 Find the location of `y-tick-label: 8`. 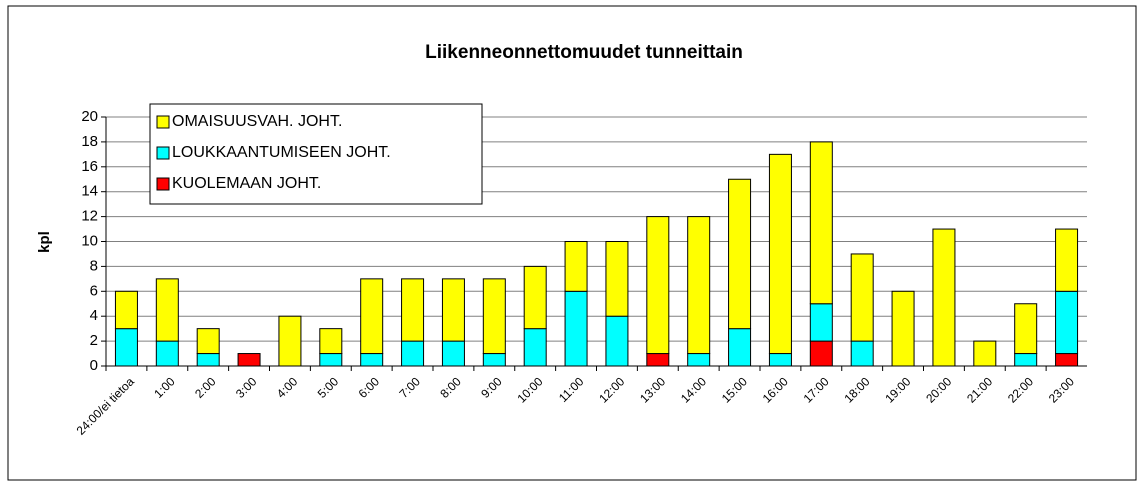

y-tick-label: 8 is located at coordinates (94, 265).